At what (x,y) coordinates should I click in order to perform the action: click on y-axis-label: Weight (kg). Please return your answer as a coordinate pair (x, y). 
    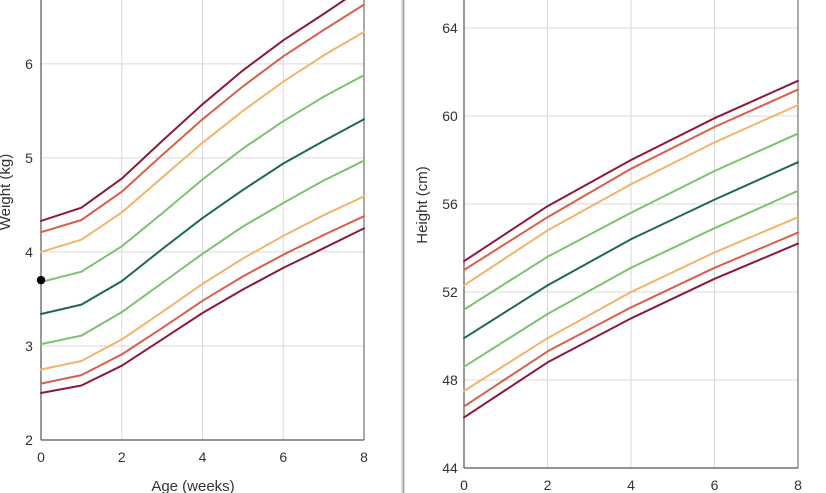
    Looking at the image, I should click on (7, 192).